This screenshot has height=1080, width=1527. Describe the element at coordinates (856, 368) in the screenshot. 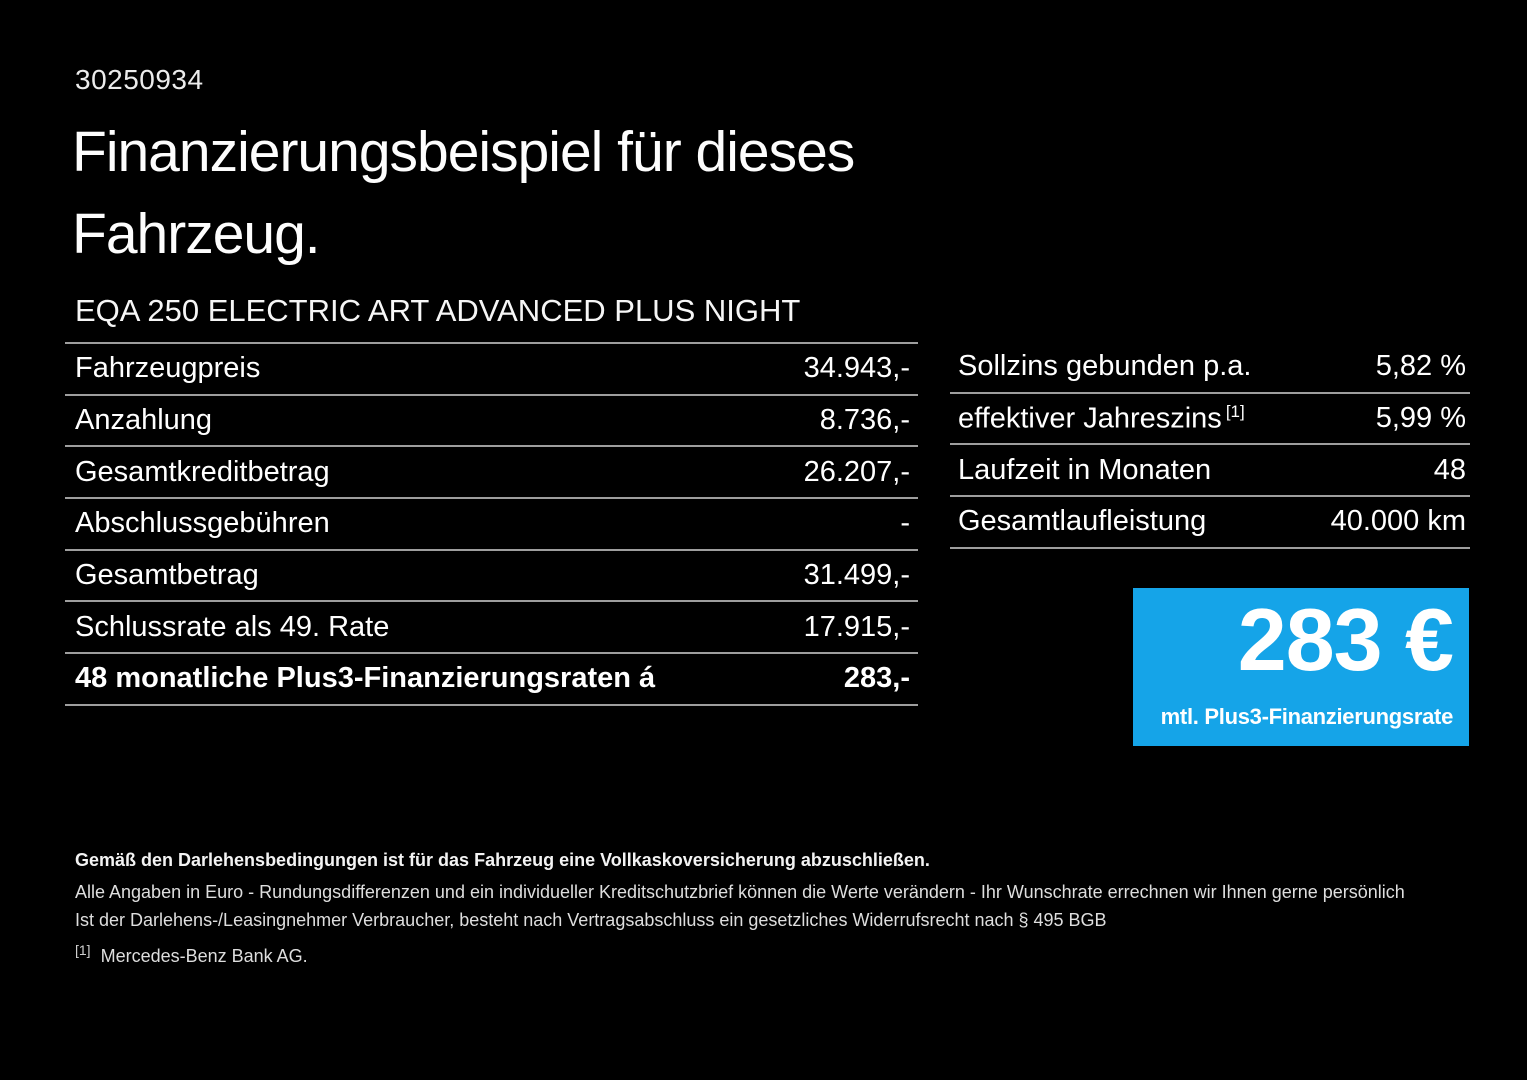

I see `row-value: 34.943,-` at that location.